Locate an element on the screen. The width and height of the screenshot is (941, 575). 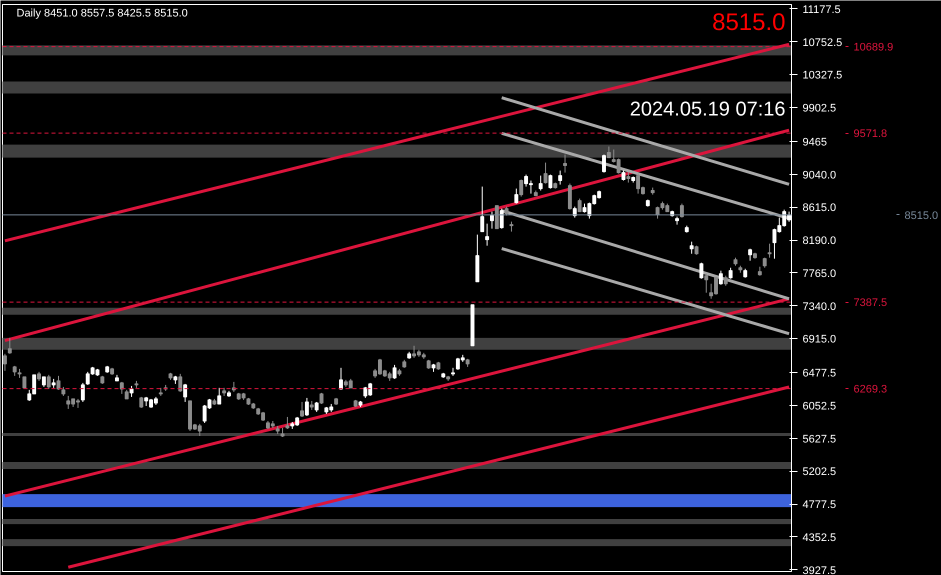
y-tick-label: 9465 is located at coordinates (814, 142).